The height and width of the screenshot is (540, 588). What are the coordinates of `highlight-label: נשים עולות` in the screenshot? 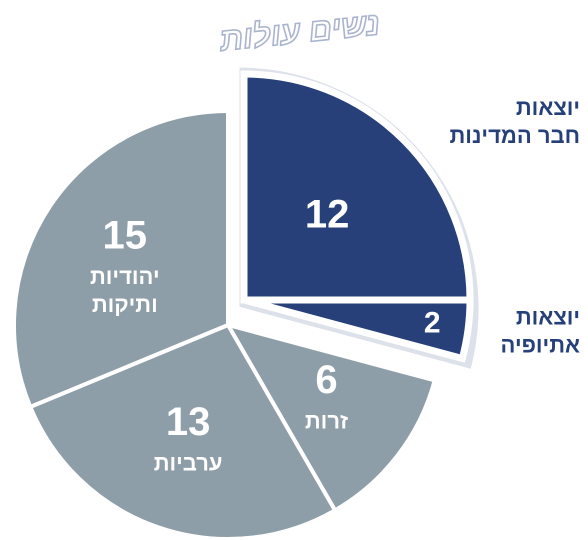 It's located at (299, 31).